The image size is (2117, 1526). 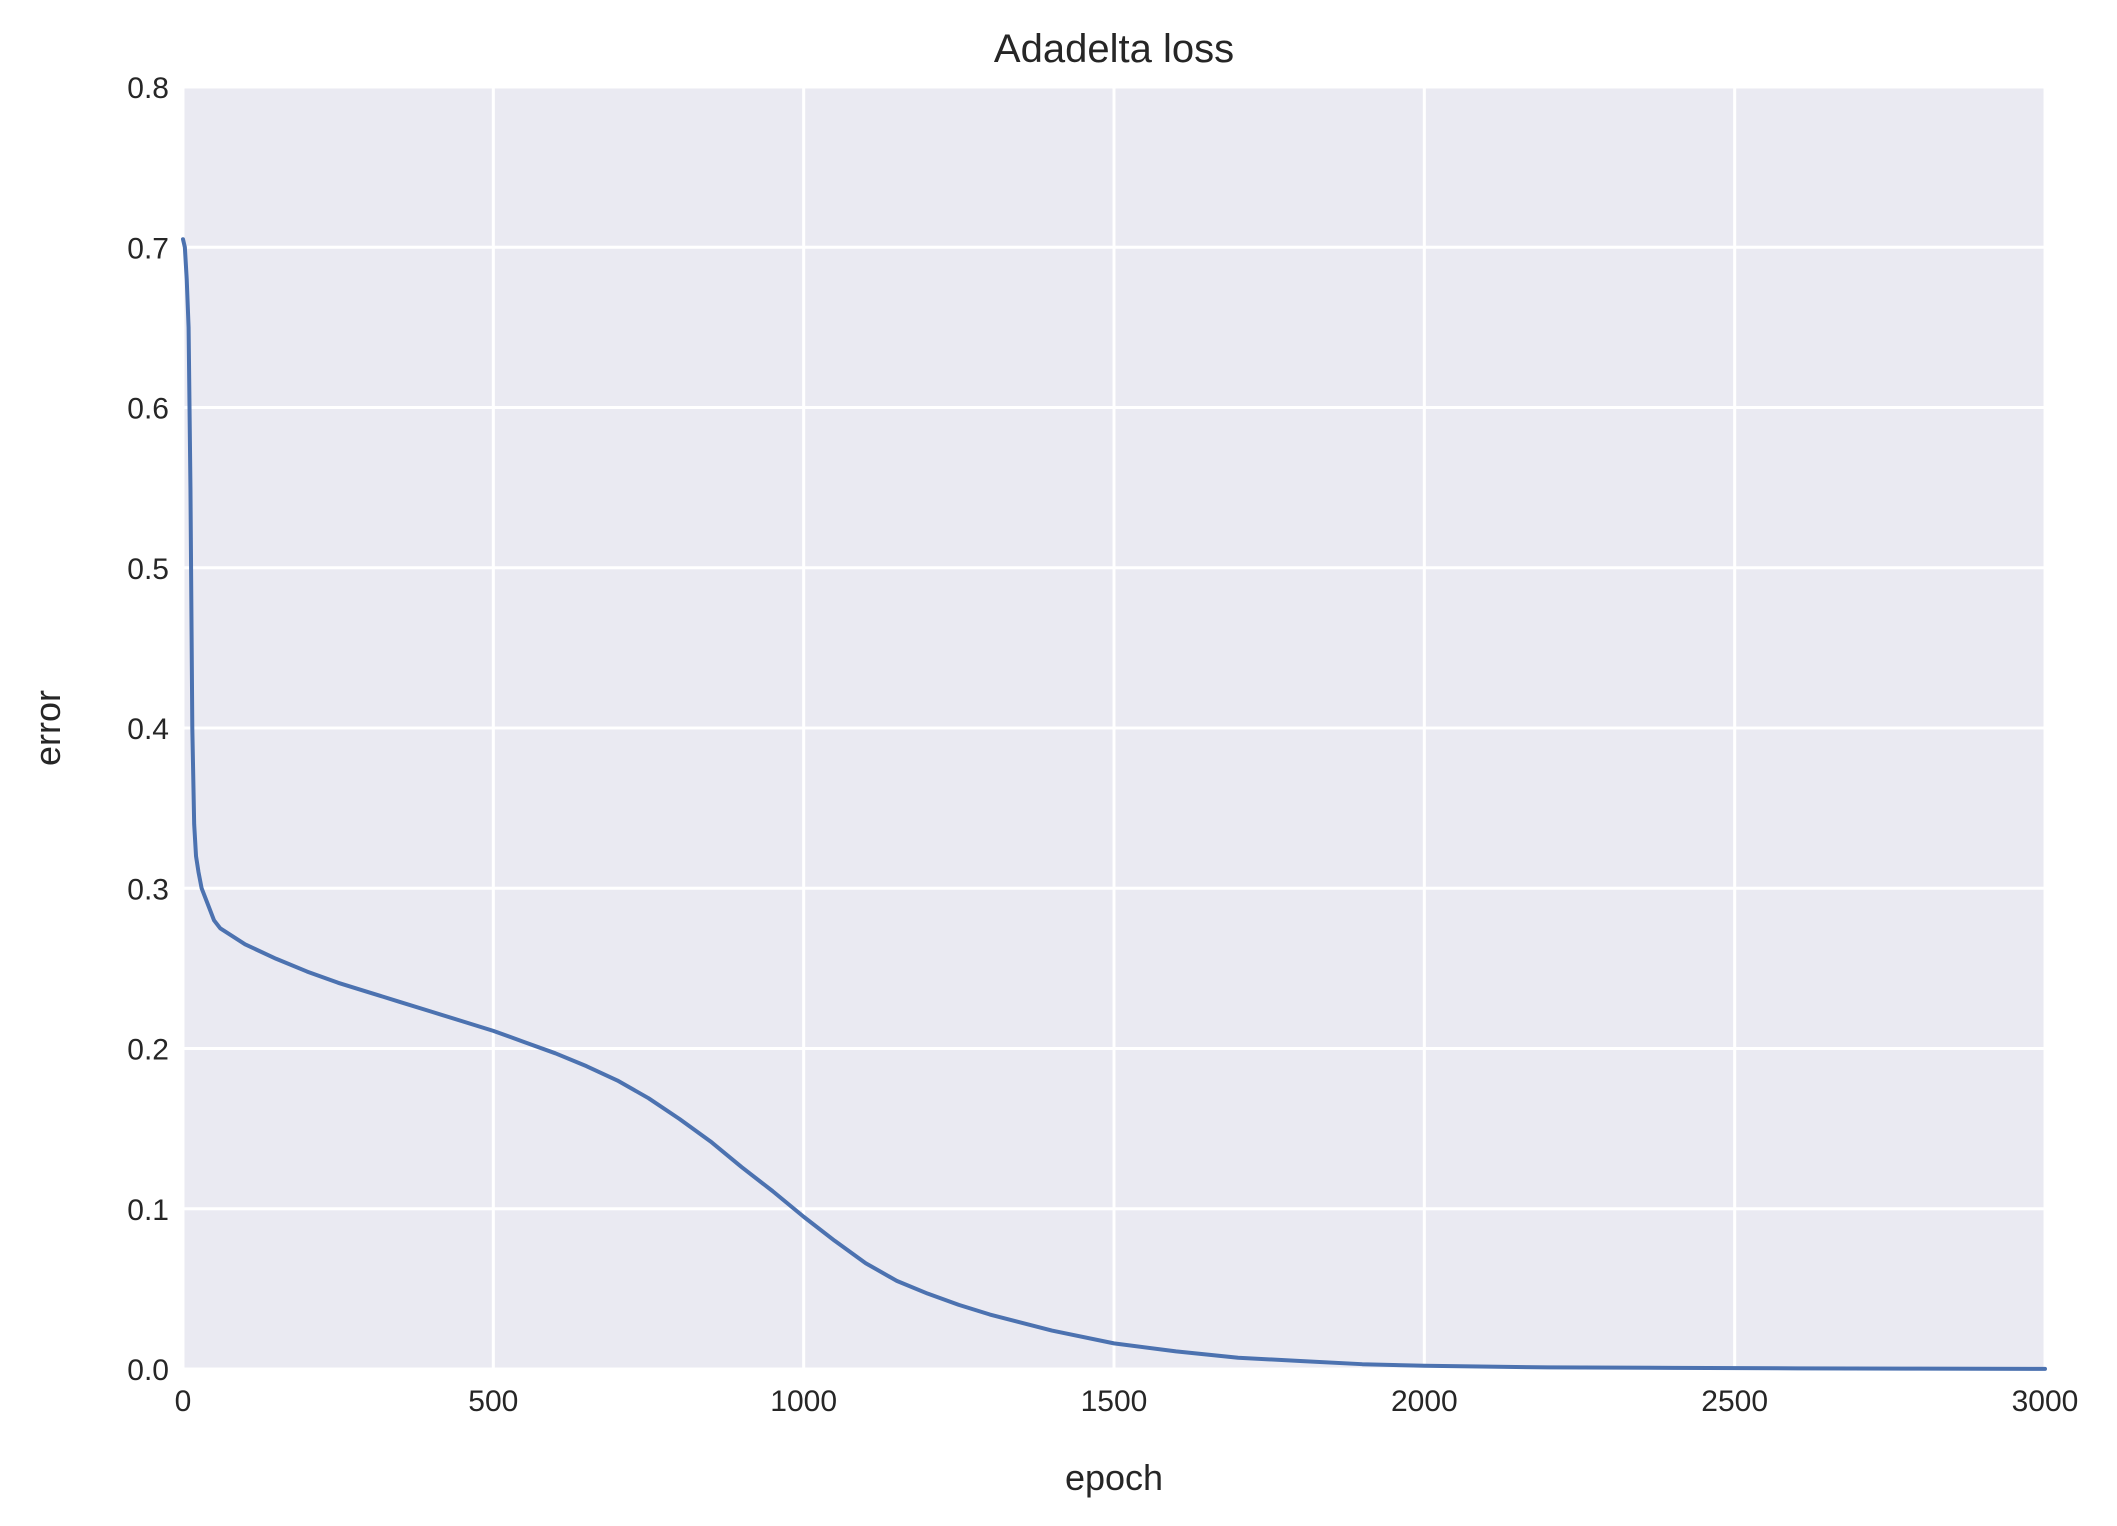 I want to click on y-tick-label: 0.3, so click(x=148, y=889).